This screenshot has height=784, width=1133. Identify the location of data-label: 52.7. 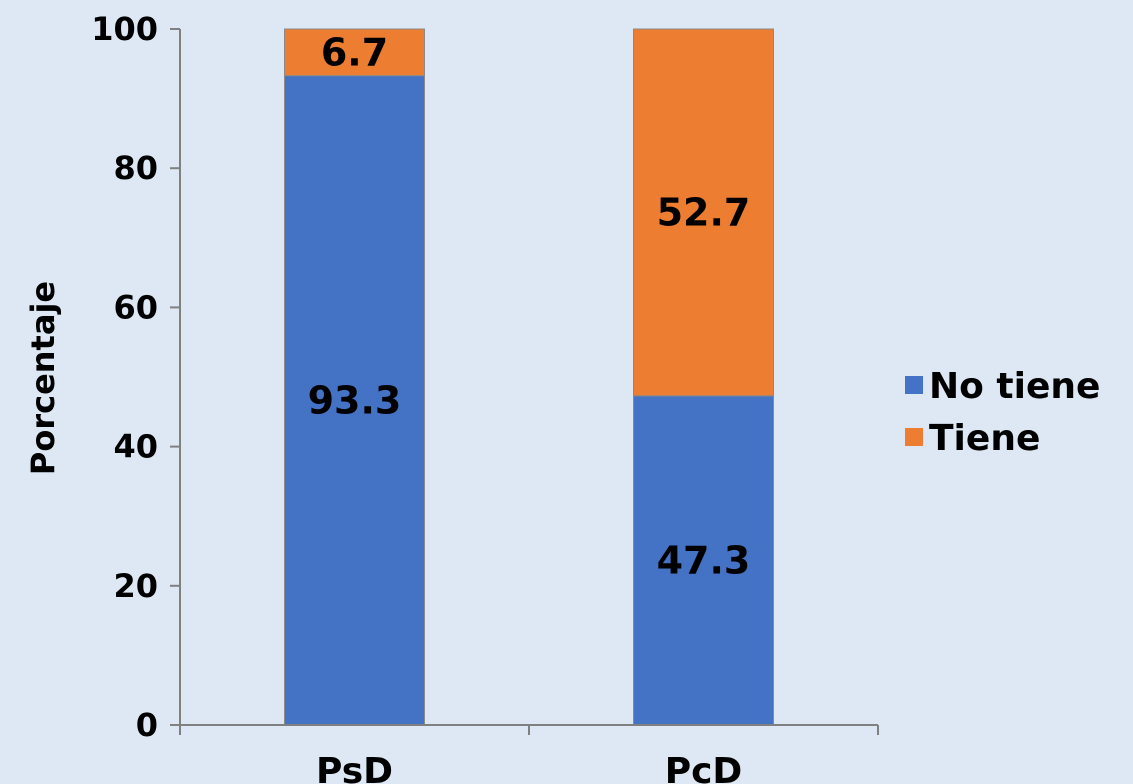
(704, 212).